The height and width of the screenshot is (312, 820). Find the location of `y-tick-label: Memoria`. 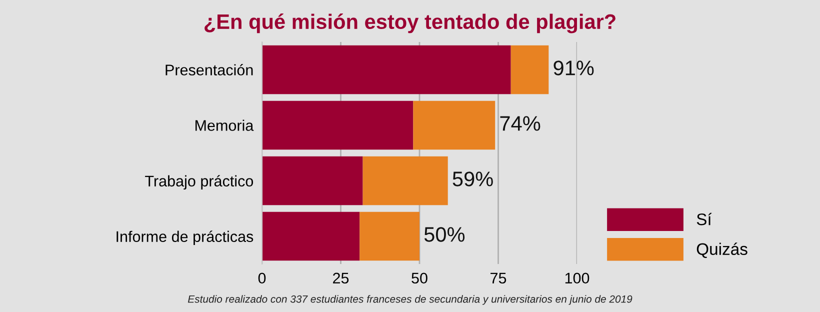

y-tick-label: Memoria is located at coordinates (225, 125).